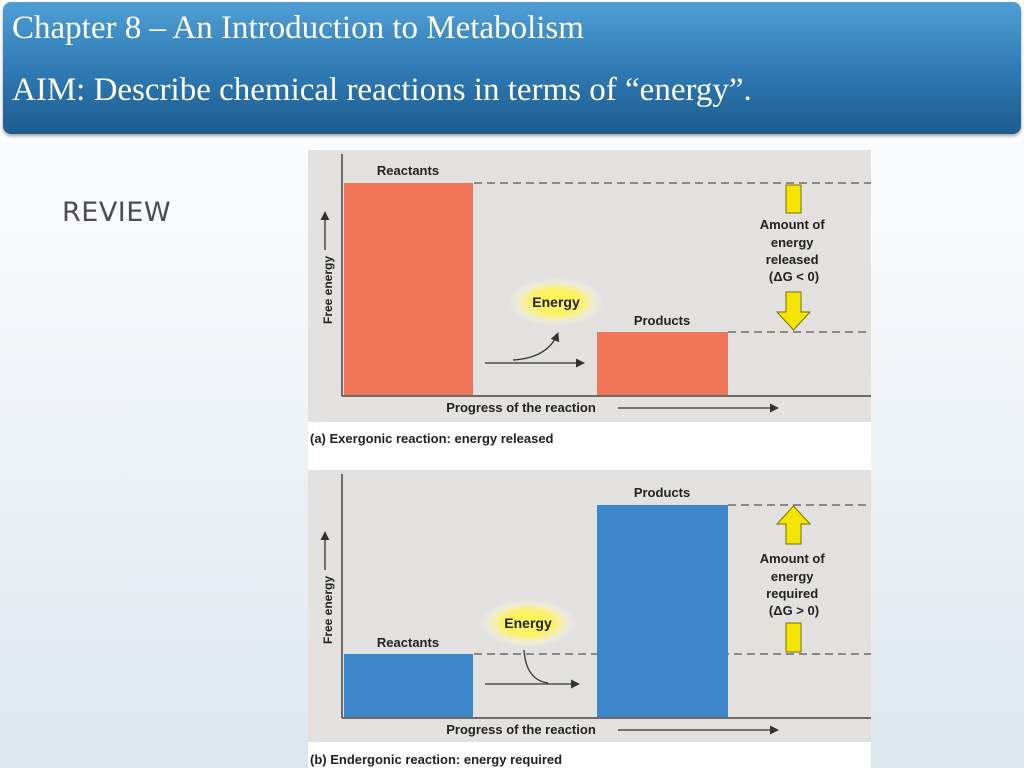 The image size is (1024, 768). I want to click on panel-a-amount-text: Amount of energy released (ΔG < 0), so click(794, 250).